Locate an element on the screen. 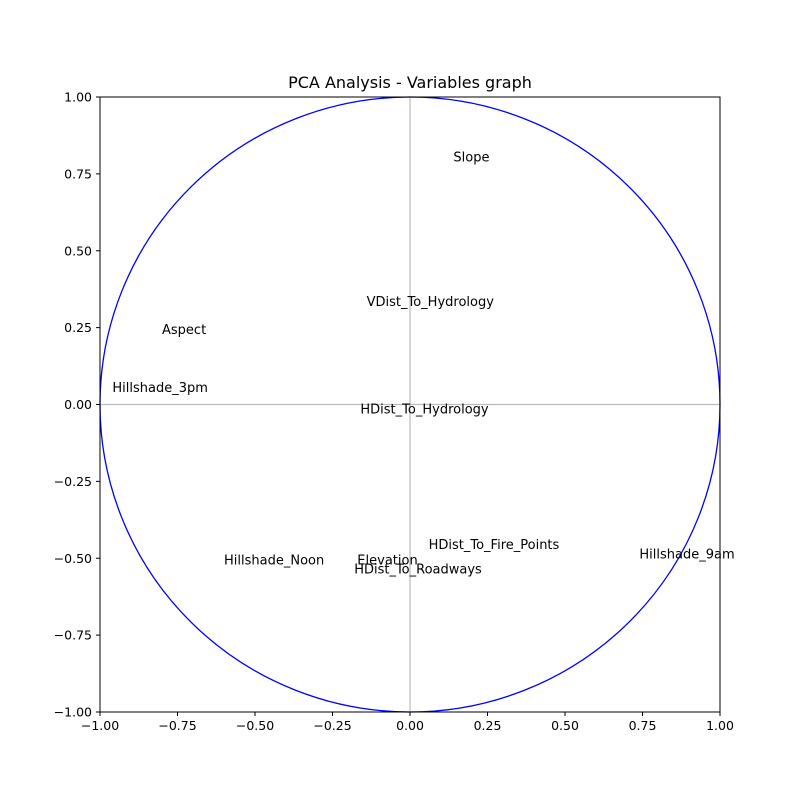 The width and height of the screenshot is (800, 800). x-tick-label: −0.50 is located at coordinates (255, 725).